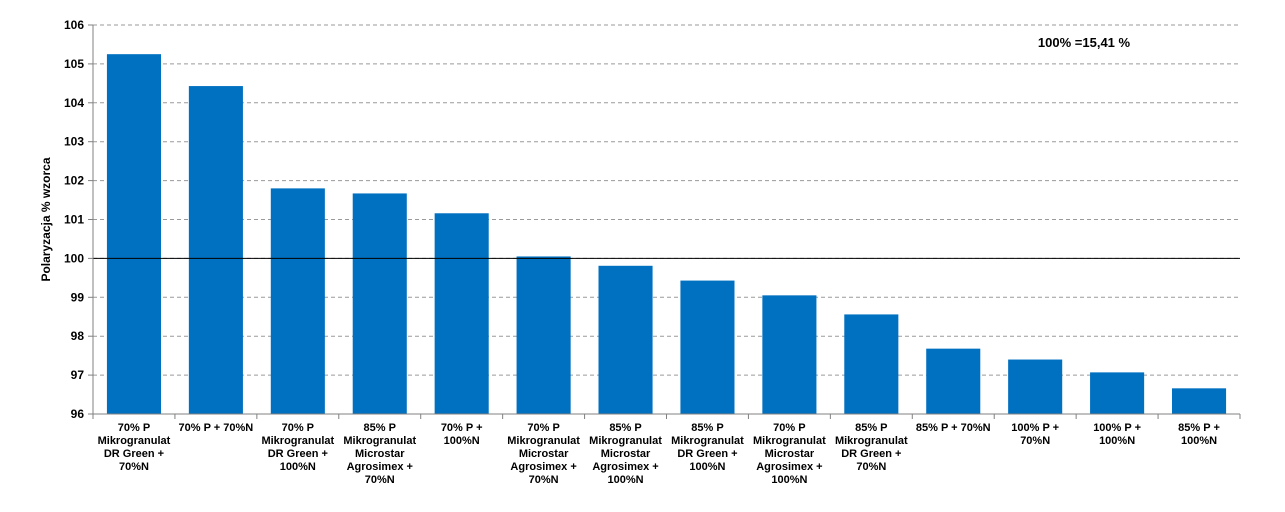  What do you see at coordinates (1117, 434) in the screenshot?
I see `x-category-label: 100% P +100%N` at bounding box center [1117, 434].